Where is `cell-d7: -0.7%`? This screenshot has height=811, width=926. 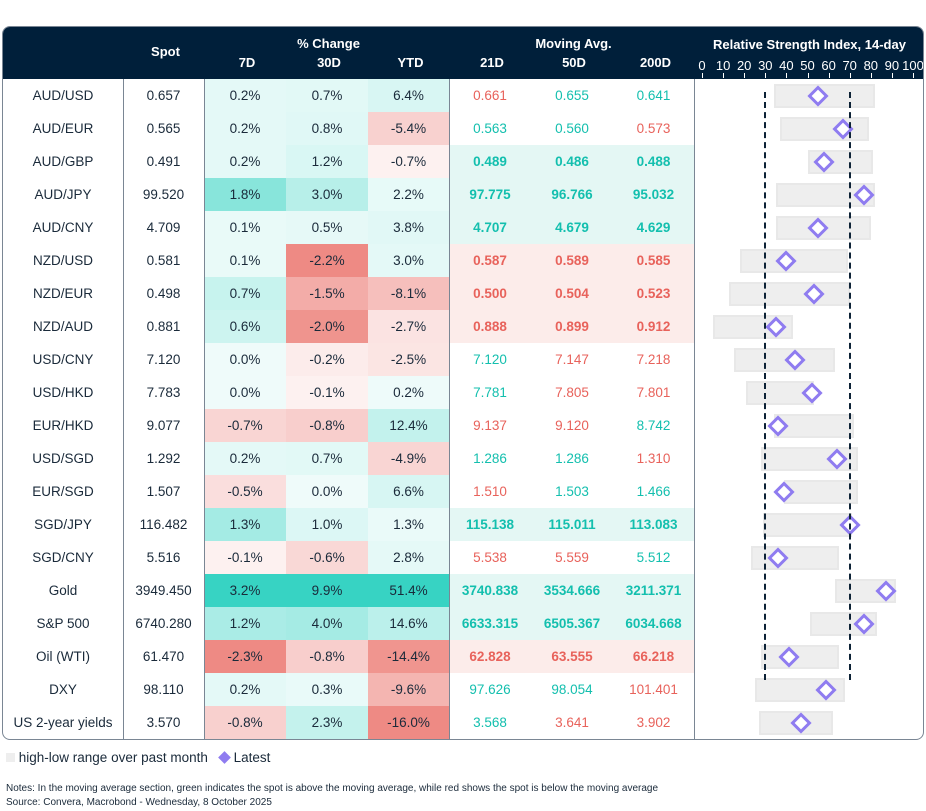
cell-d7: -0.7% is located at coordinates (245, 425).